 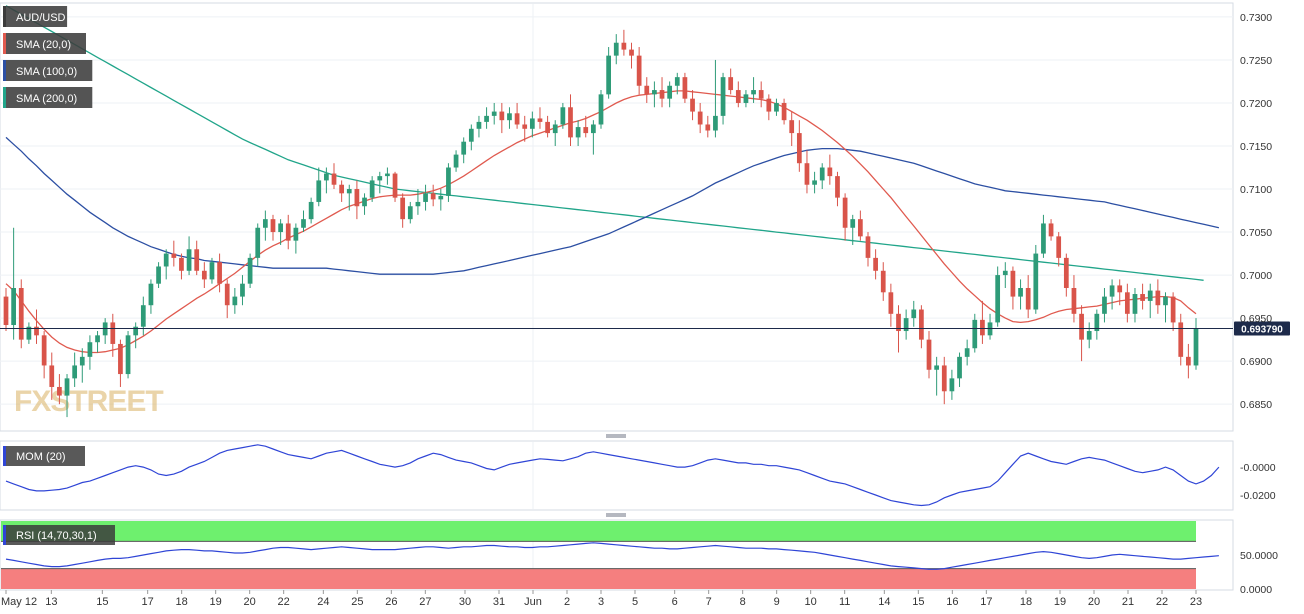 What do you see at coordinates (777, 602) in the screenshot?
I see `time-tick-label: 9` at bounding box center [777, 602].